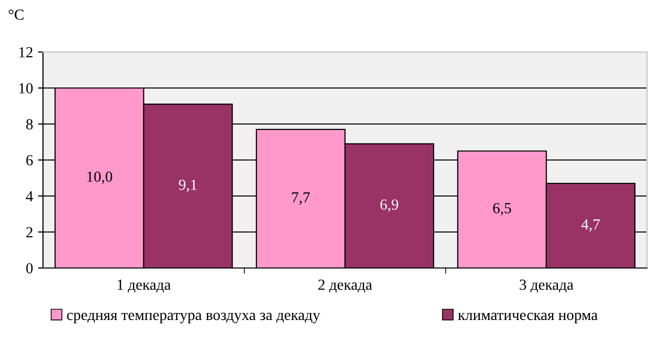 Image resolution: width=649 pixels, height=337 pixels. I want to click on data-label: 4,7, so click(590, 225).